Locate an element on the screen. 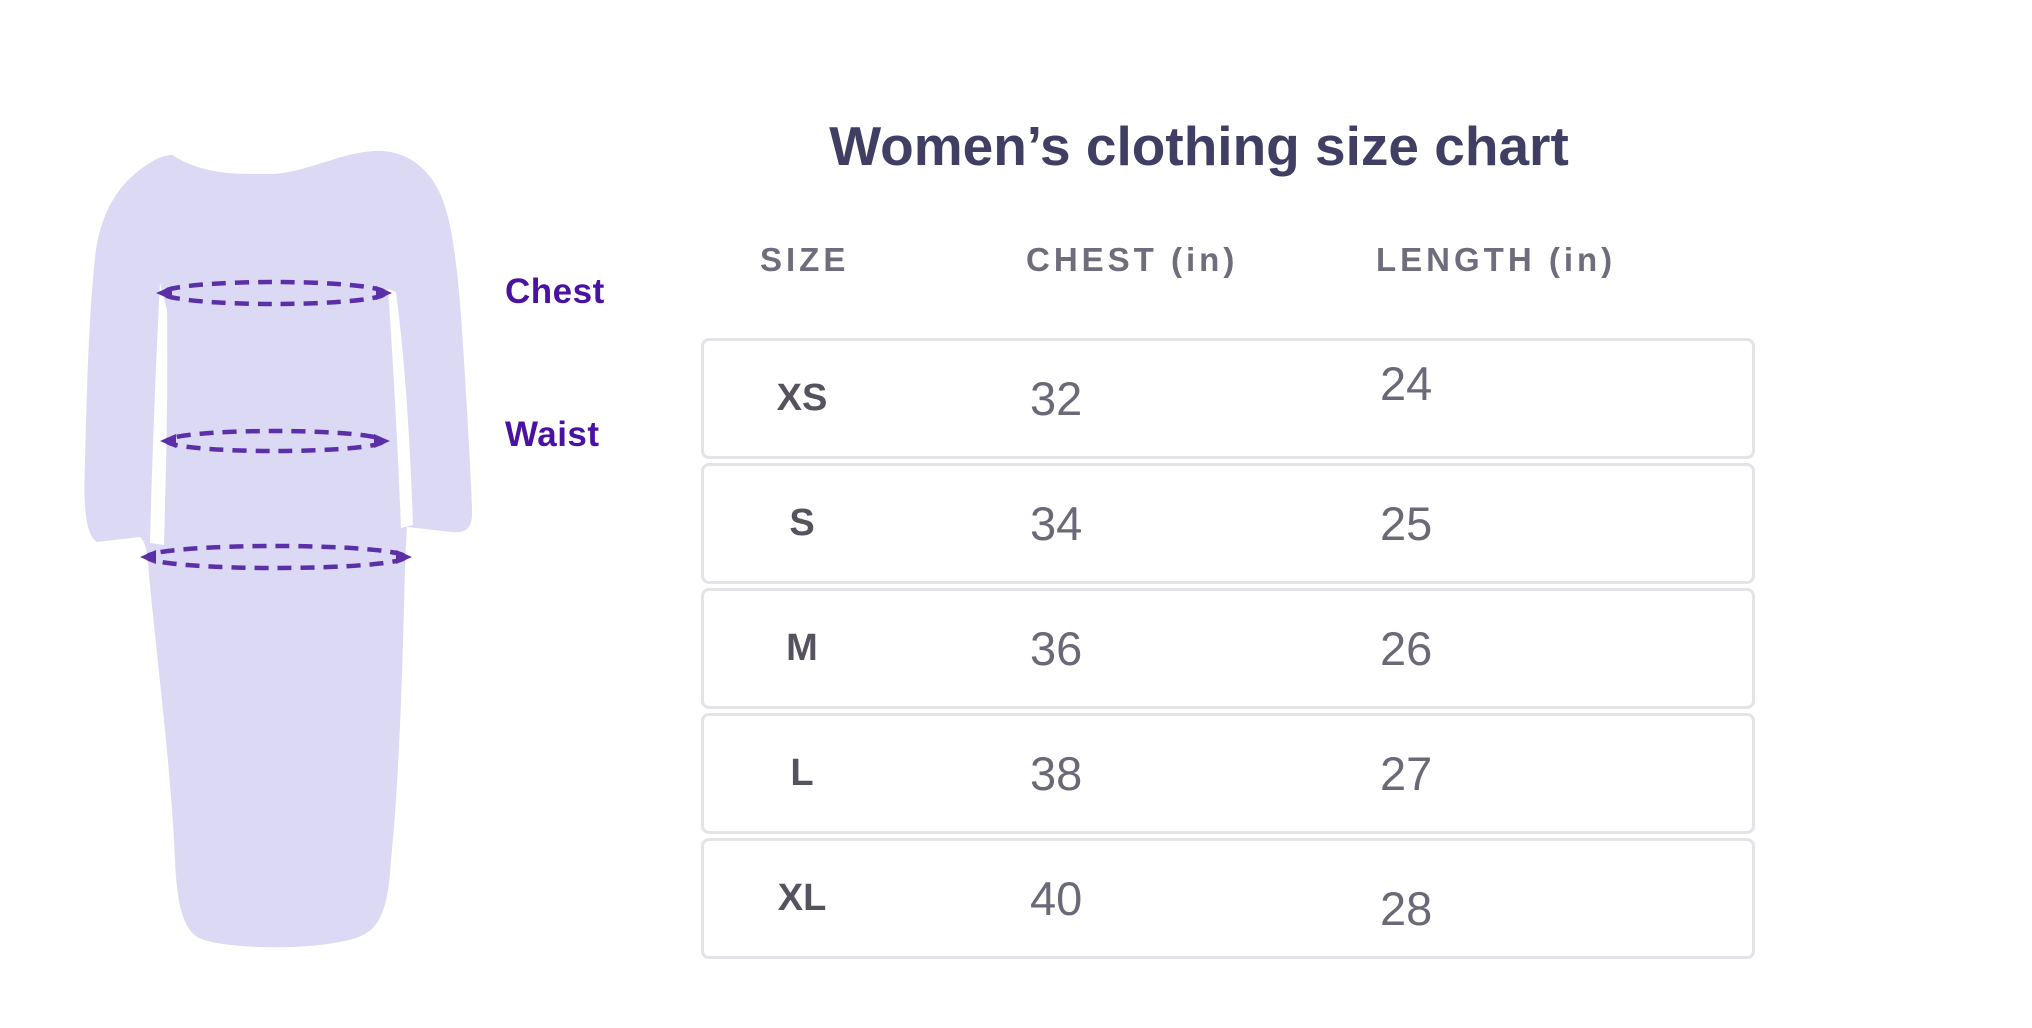  waist-arrow-left is located at coordinates (168, 441).